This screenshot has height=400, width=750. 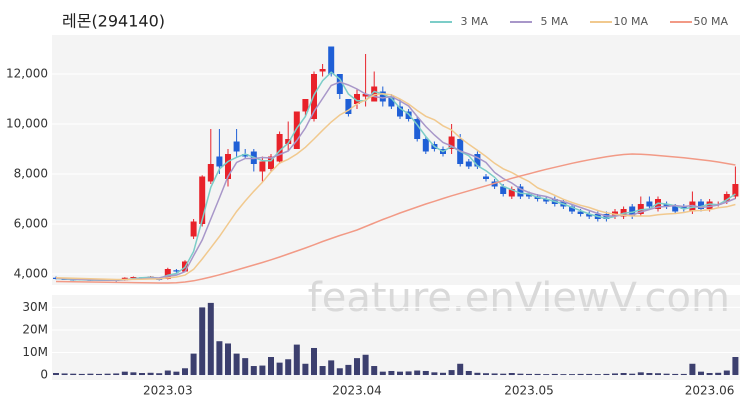 I want to click on legend-label: 50 MA, so click(x=710, y=21).